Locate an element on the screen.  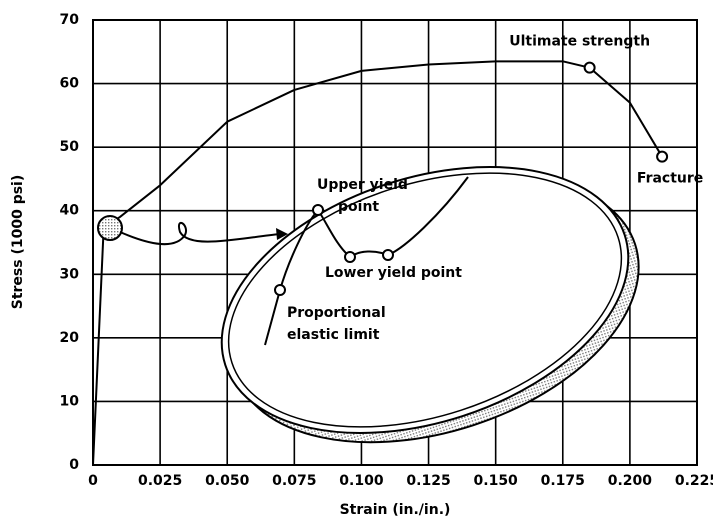
x-tick-label: 0.150 is located at coordinates (496, 481).